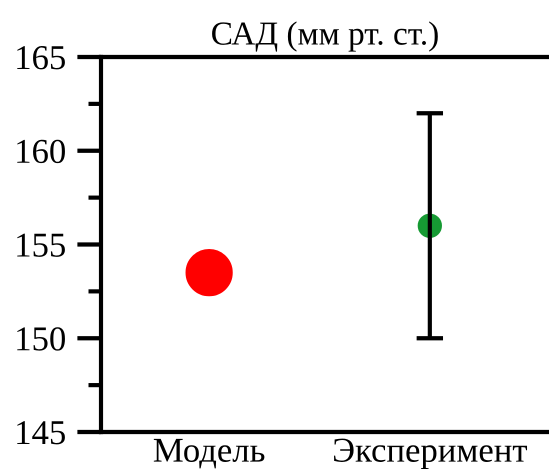 The width and height of the screenshot is (549, 476). Describe the element at coordinates (41, 58) in the screenshot. I see `y-tick-label: 165` at that location.